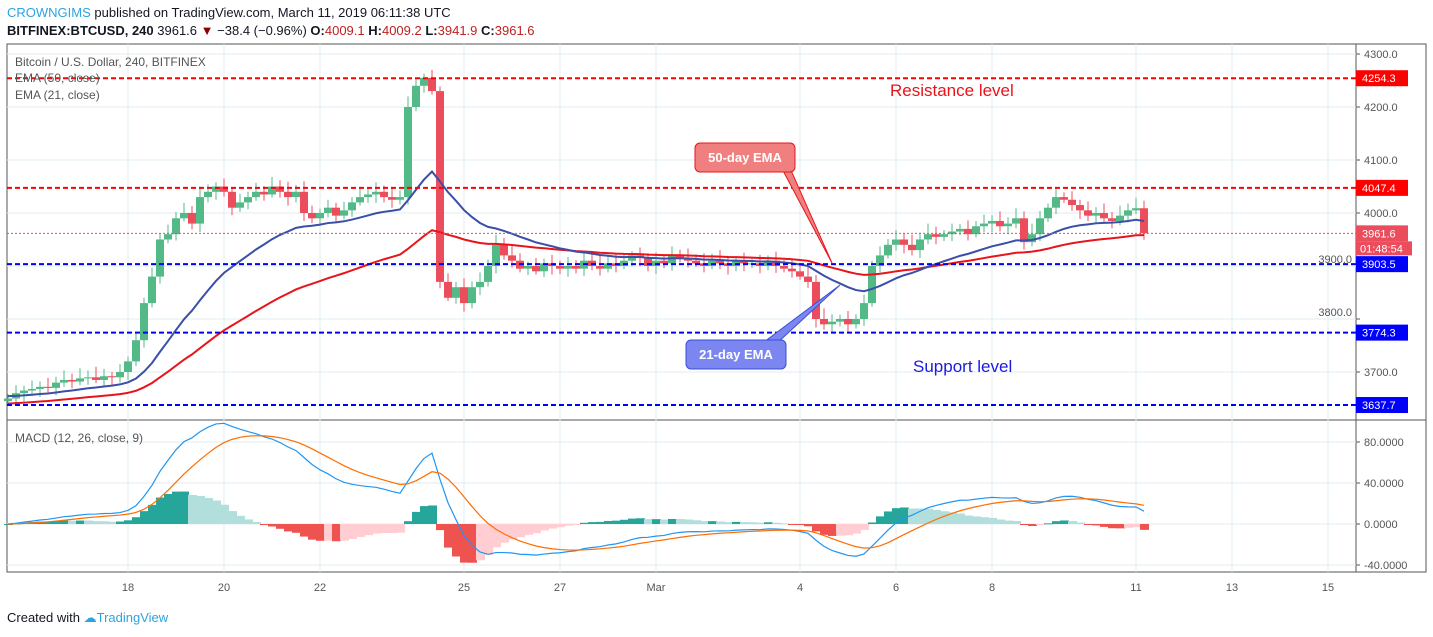  I want to click on footer: Created with ☁TradingView, so click(87, 618).